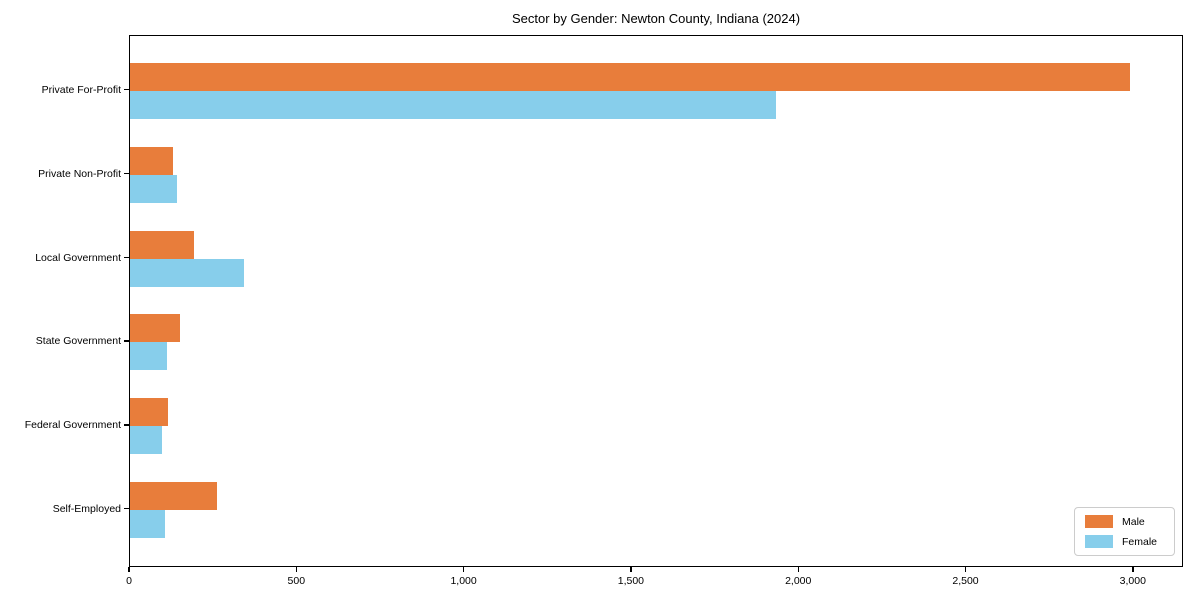  Describe the element at coordinates (1140, 541) in the screenshot. I see `legend-label-female: Female` at that location.